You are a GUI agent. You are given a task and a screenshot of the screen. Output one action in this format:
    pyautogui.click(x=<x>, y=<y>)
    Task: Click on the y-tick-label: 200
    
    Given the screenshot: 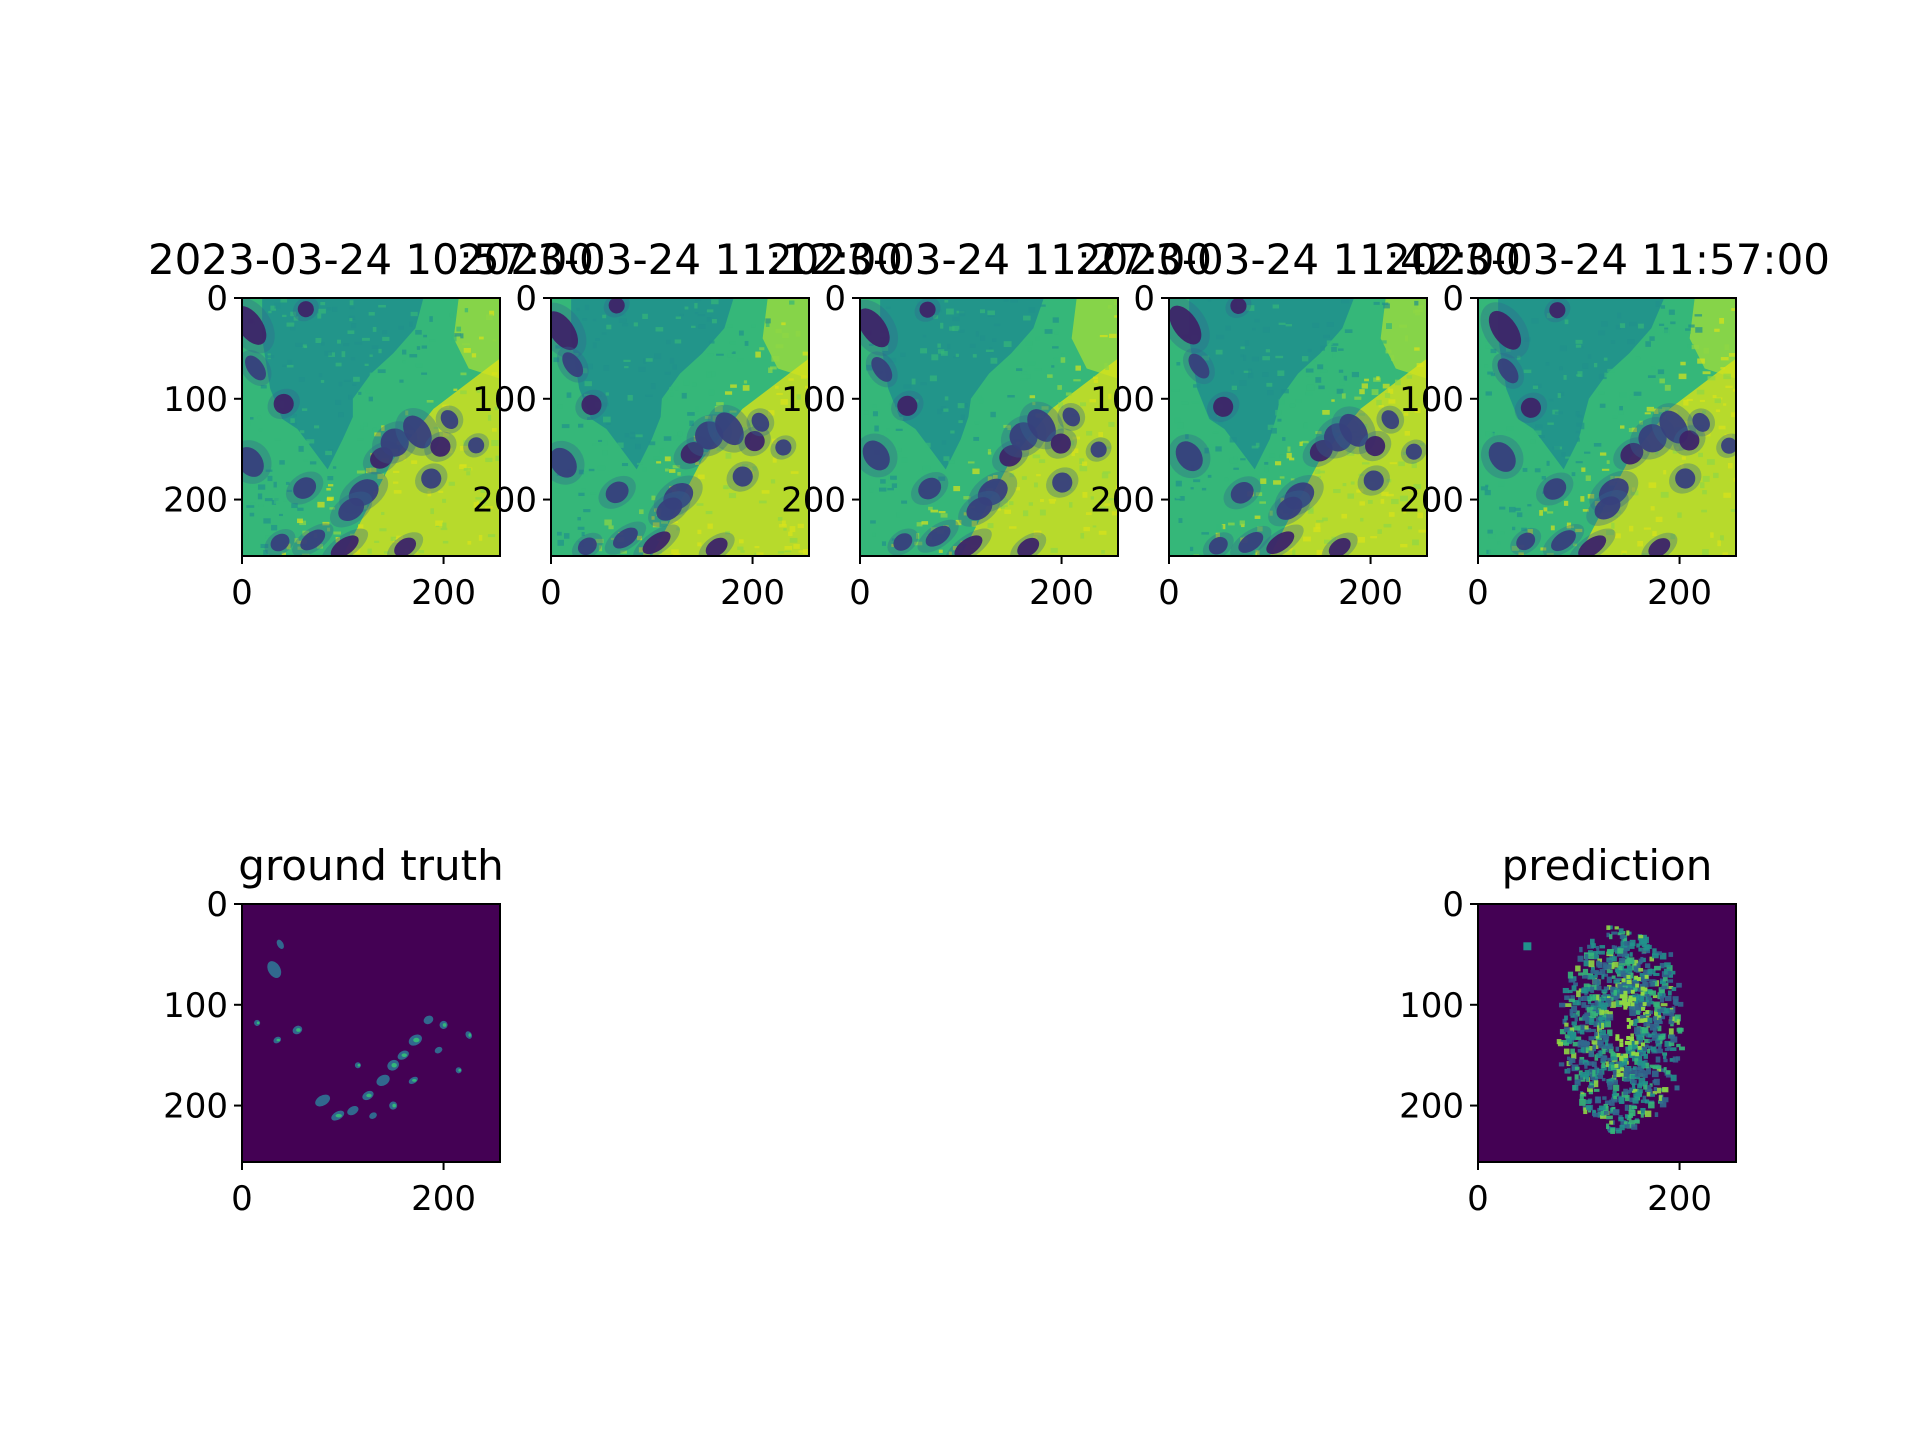 What is the action you would take?
    pyautogui.click(x=195, y=1107)
    